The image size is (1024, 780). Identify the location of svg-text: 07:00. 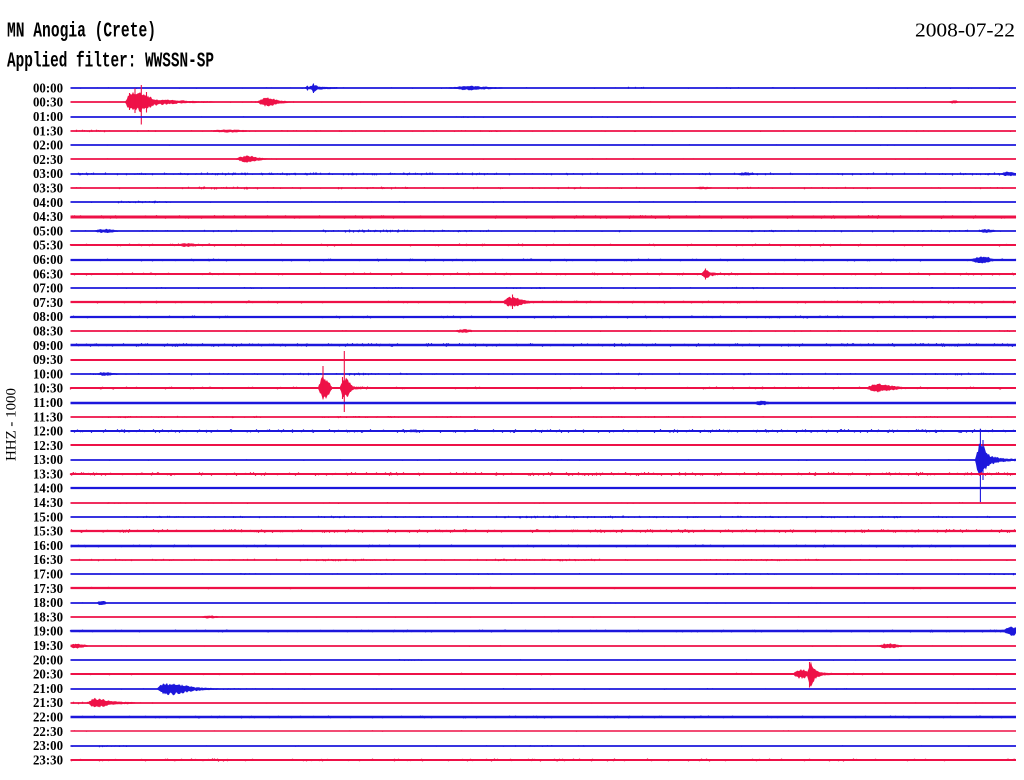
(48, 288).